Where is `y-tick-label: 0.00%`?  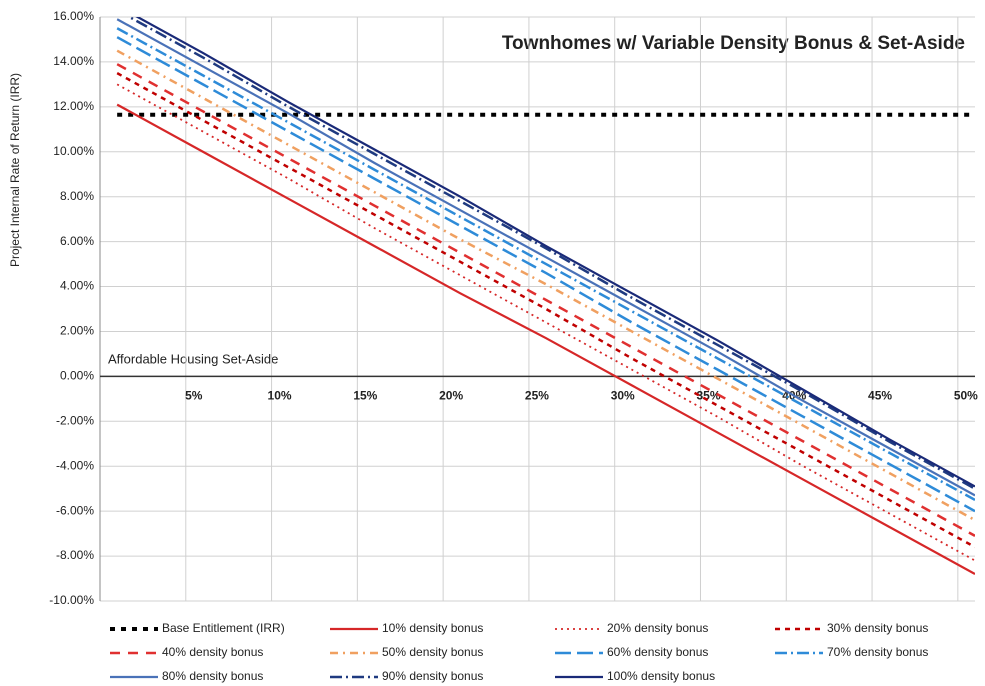
y-tick-label: 0.00% is located at coordinates (77, 376).